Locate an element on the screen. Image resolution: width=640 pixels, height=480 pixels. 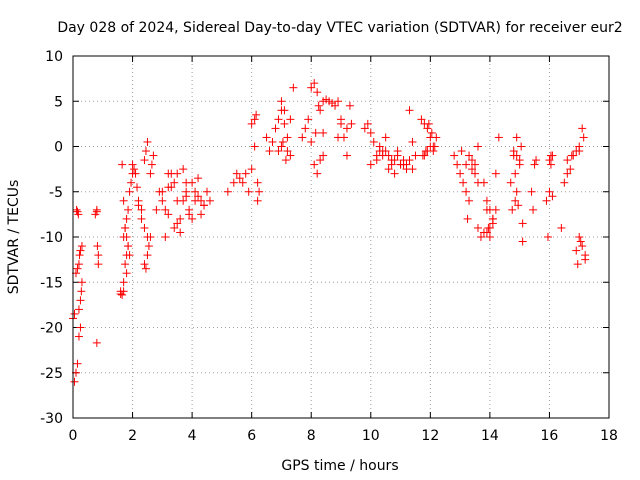
x-tick-label: 8 is located at coordinates (311, 436).